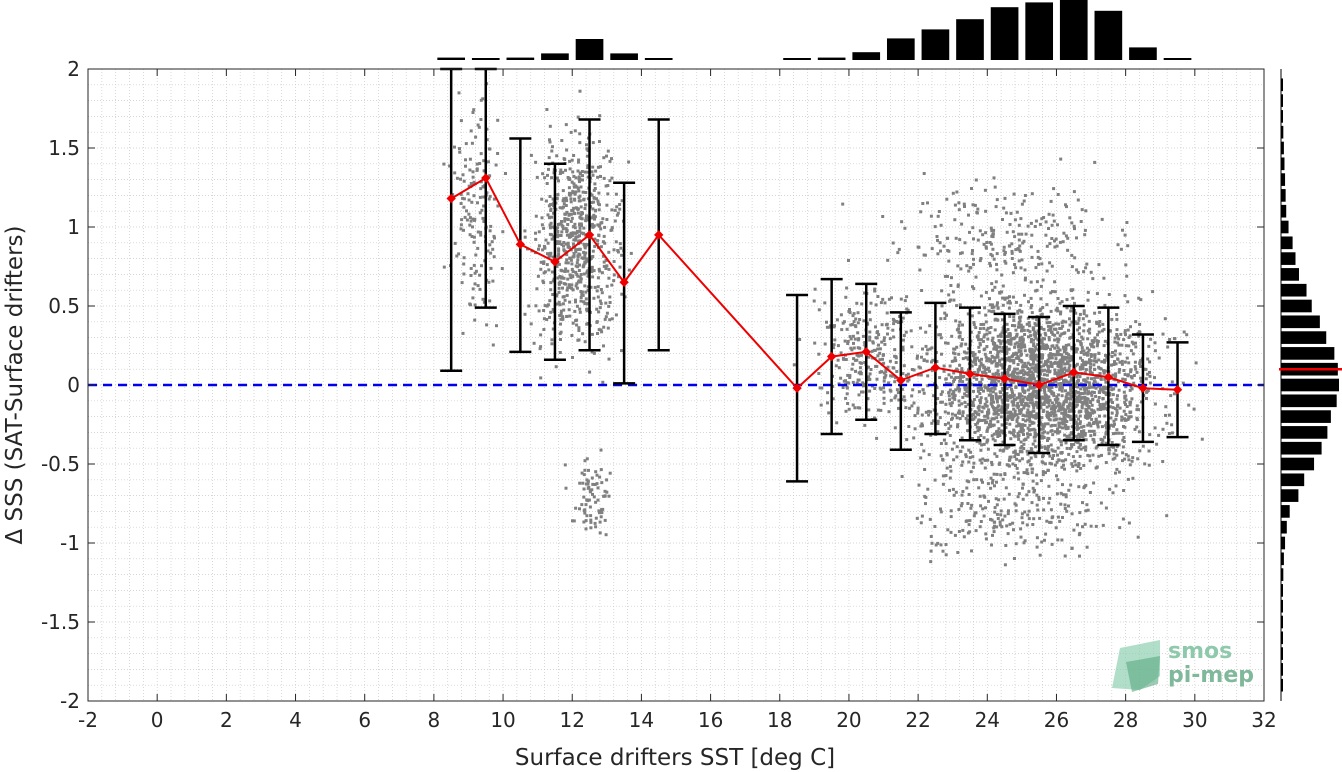  I want to click on x-tick-label: -2, so click(88, 720).